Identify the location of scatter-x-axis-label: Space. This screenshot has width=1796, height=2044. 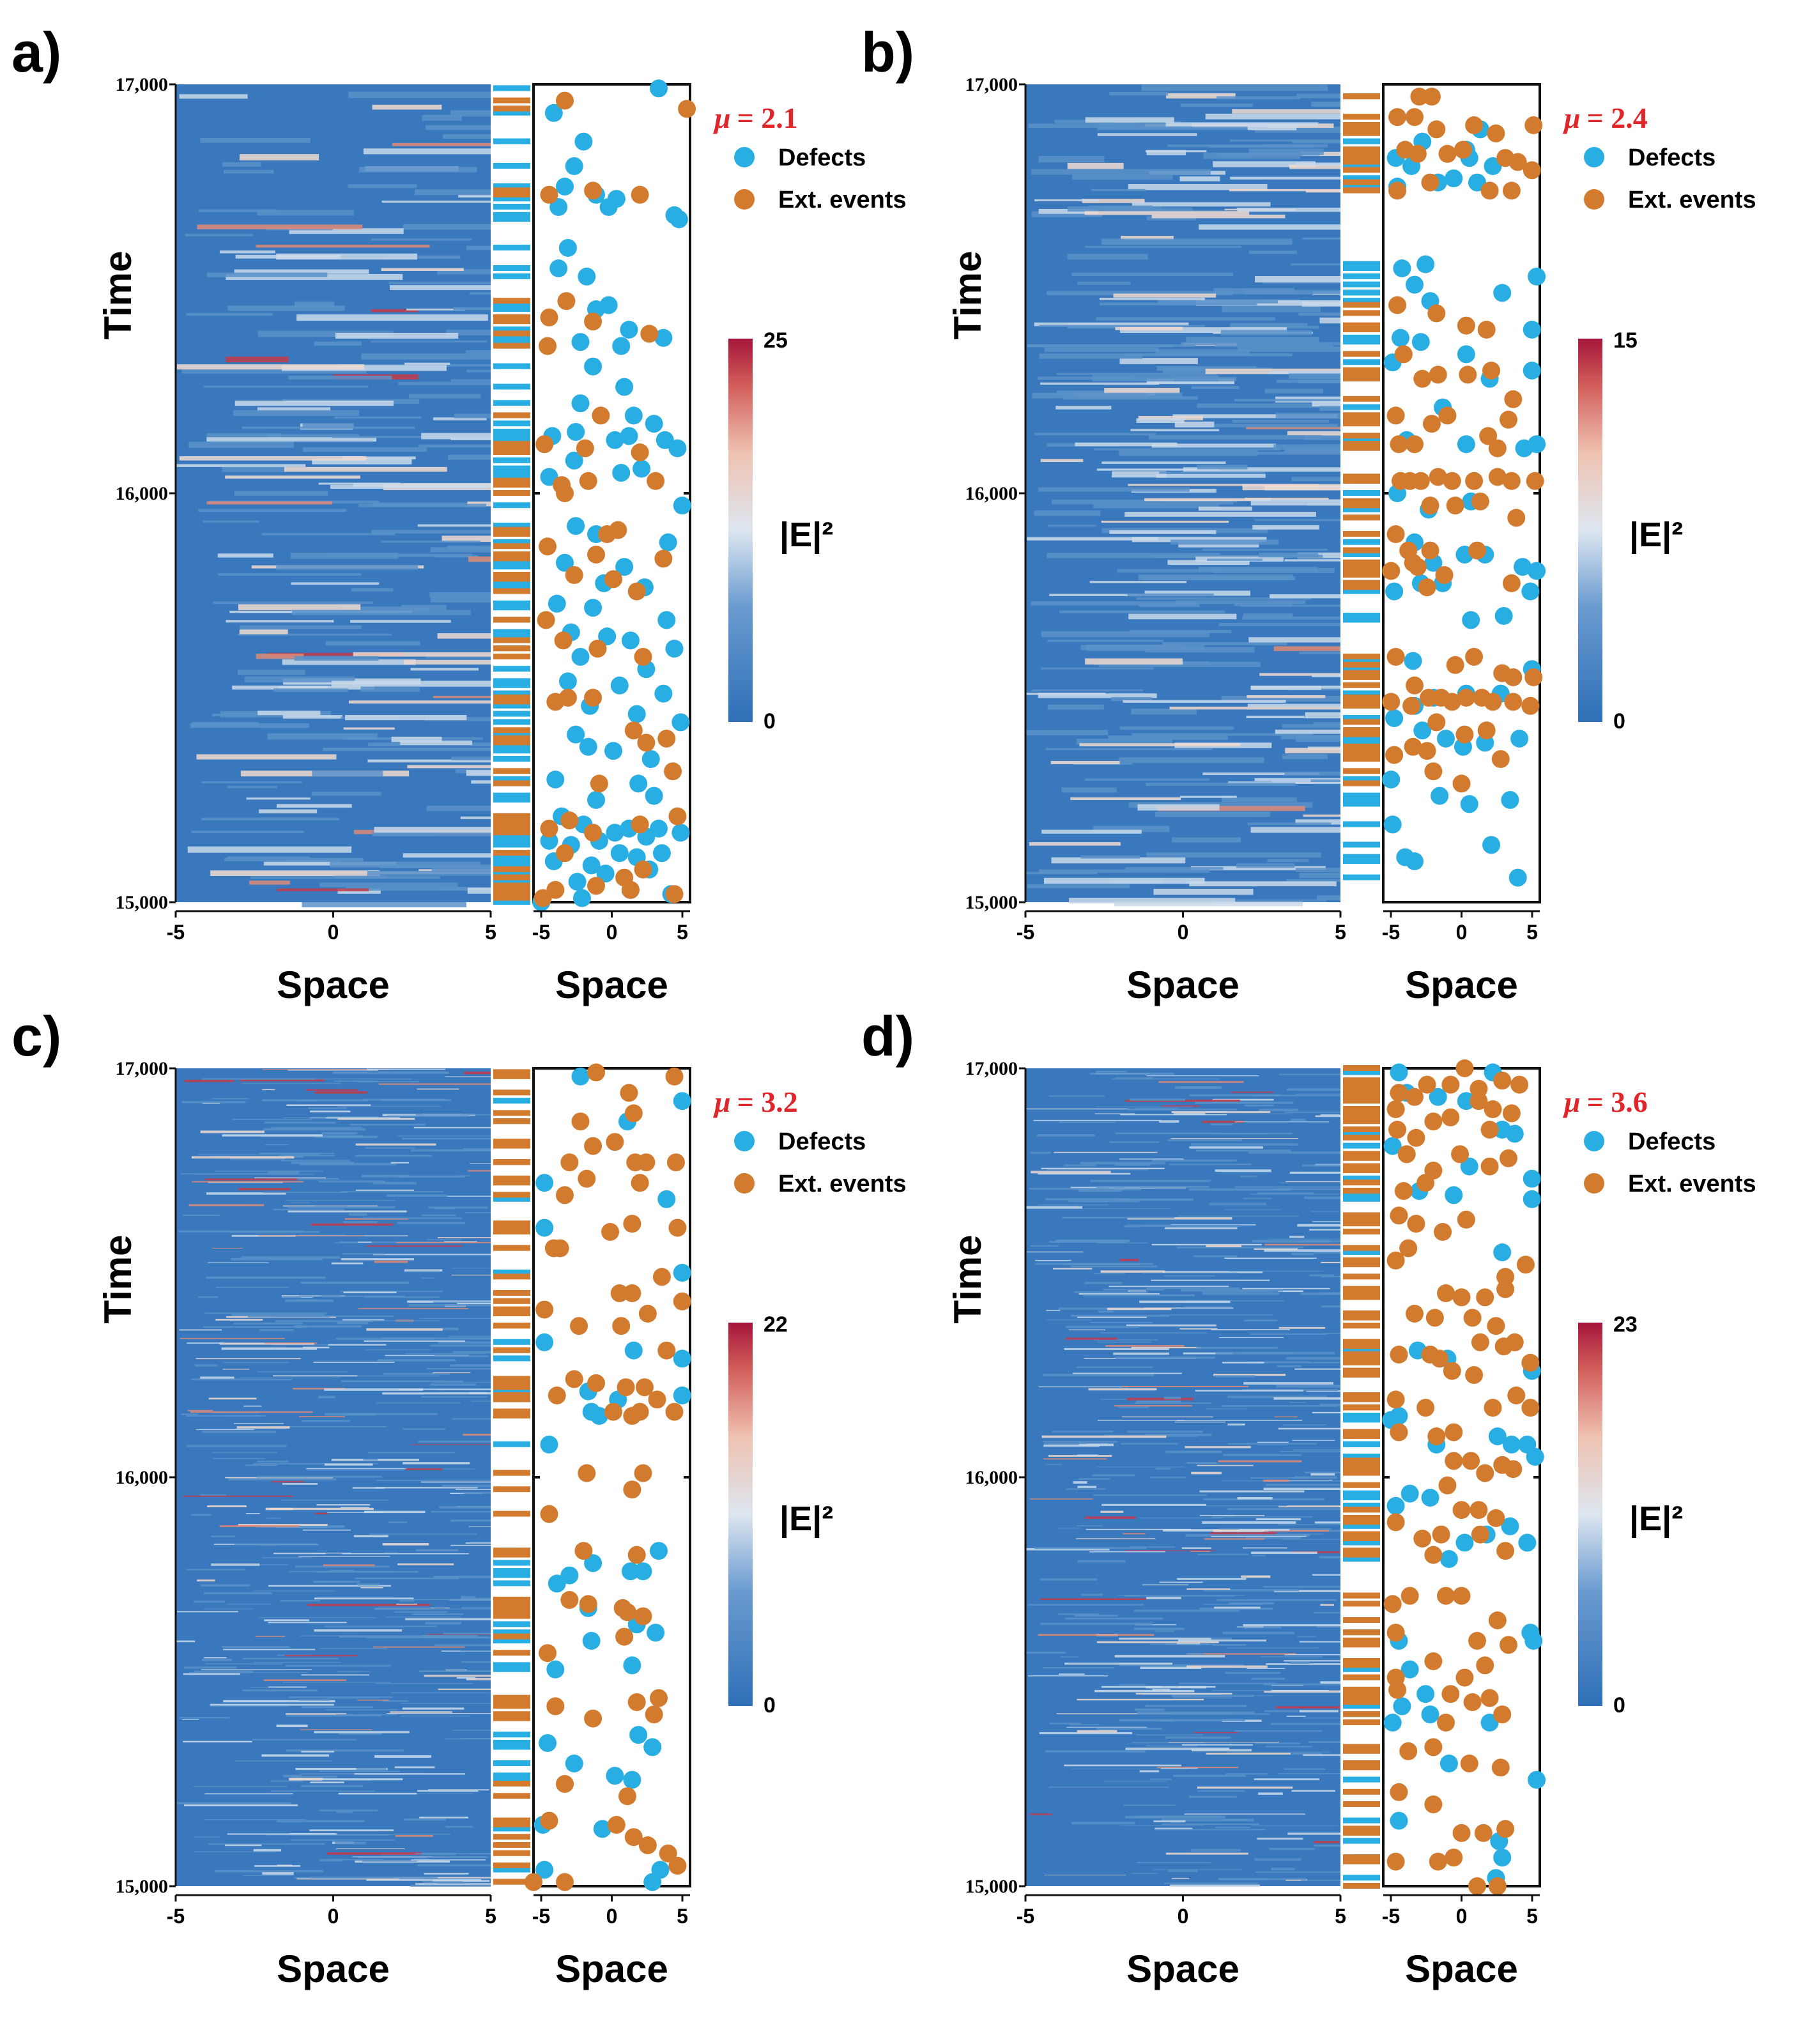
(611, 1969).